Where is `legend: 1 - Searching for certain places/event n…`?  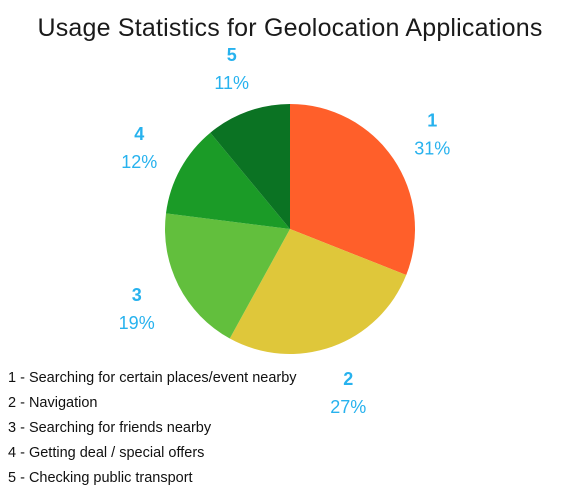
legend: 1 - Searching for certain places/event n… is located at coordinates (152, 428).